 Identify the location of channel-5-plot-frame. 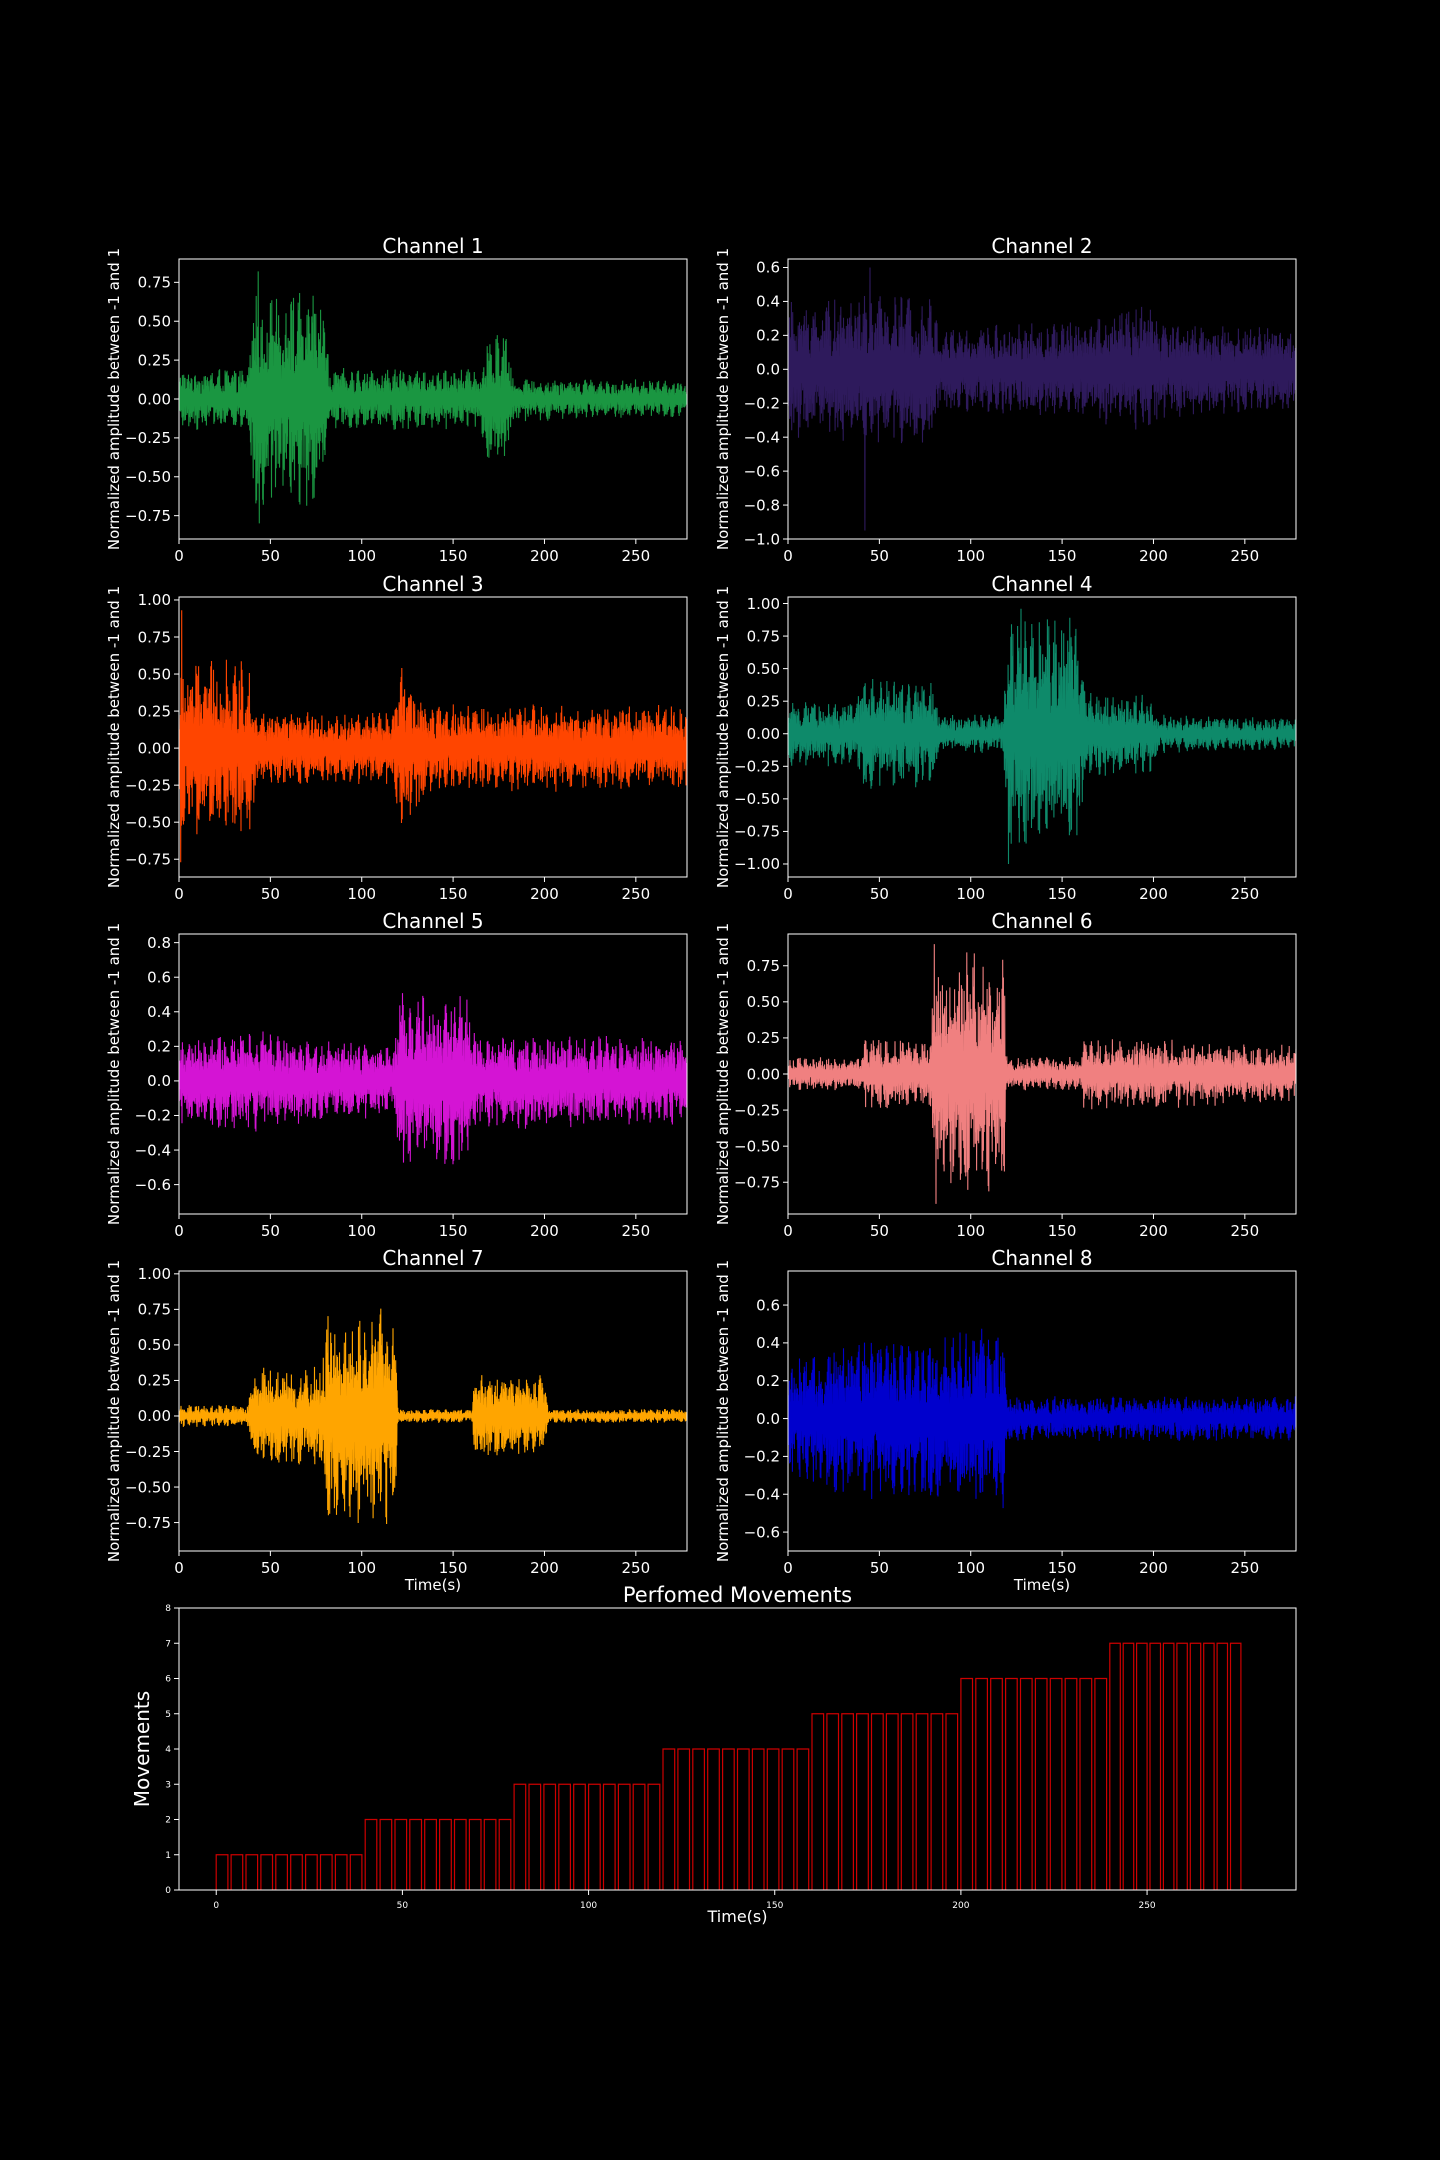
(433, 1074).